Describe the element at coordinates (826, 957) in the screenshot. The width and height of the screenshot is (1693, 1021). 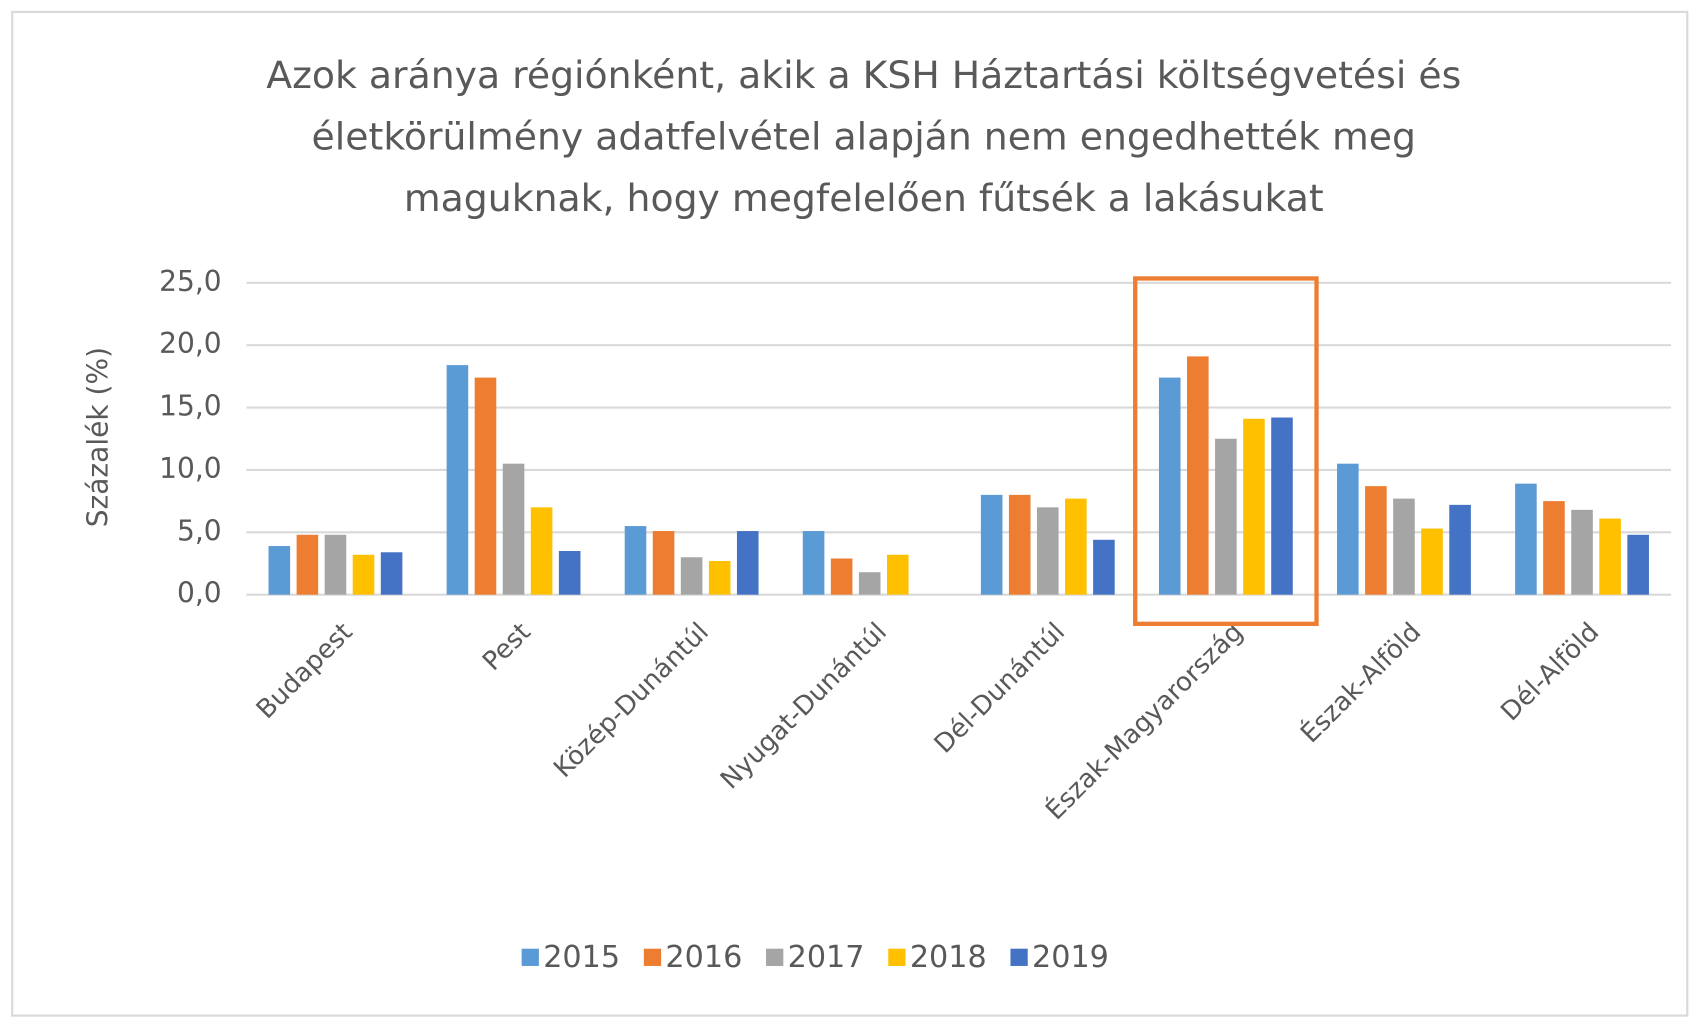
I see `legend-label: 2017` at that location.